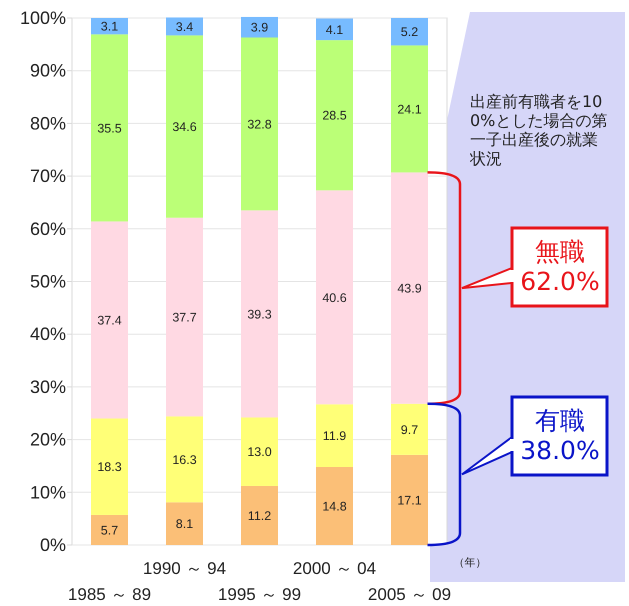 Image resolution: width=629 pixels, height=606 pixels. I want to click on x-tick-label: 2000 ～ 04, so click(334, 568).